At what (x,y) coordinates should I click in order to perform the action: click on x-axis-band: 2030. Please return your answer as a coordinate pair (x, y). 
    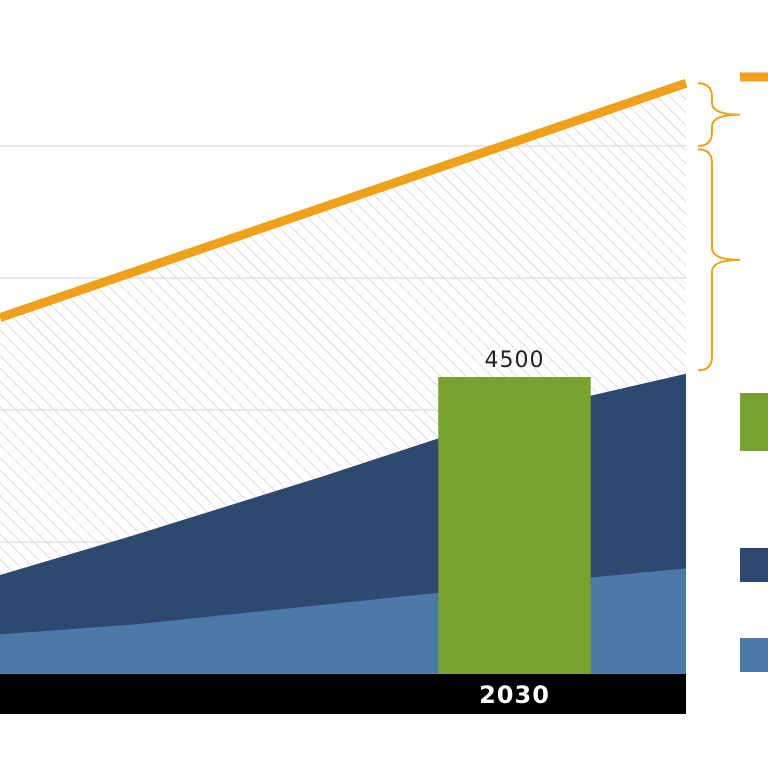
    Looking at the image, I should click on (343, 694).